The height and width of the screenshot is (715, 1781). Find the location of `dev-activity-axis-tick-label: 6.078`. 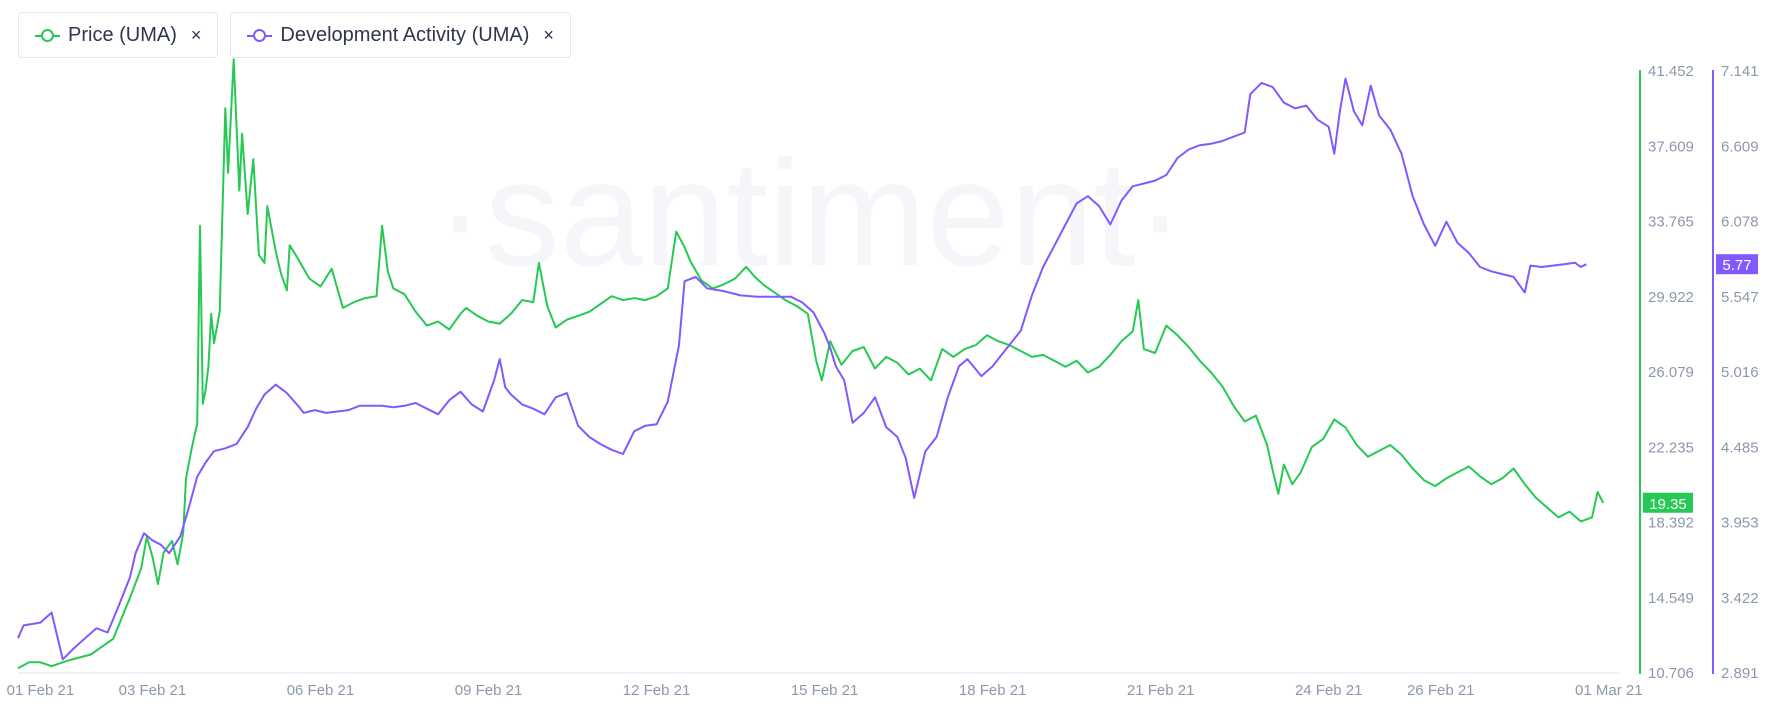

dev-activity-axis-tick-label: 6.078 is located at coordinates (1740, 222).